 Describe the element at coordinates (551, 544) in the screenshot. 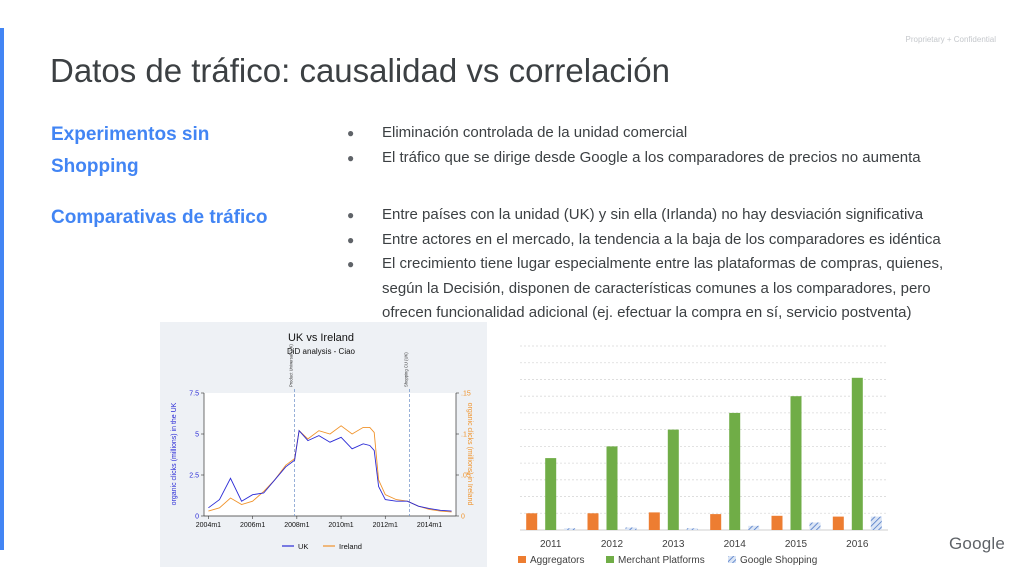

I see `x-tick-label: 2011` at that location.